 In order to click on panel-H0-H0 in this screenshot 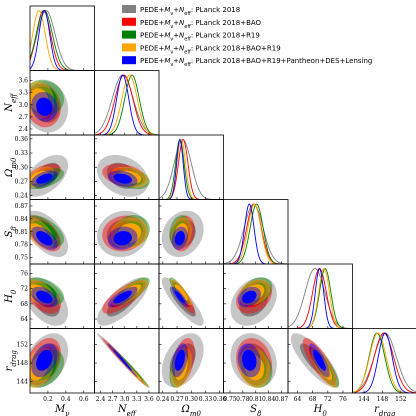, I will do `click(320, 296)`.